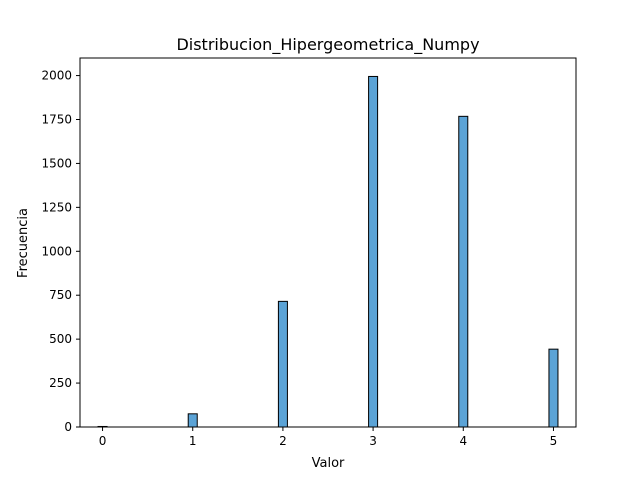 This screenshot has width=640, height=480. What do you see at coordinates (56, 207) in the screenshot?
I see `y-tick-label: 1250` at bounding box center [56, 207].